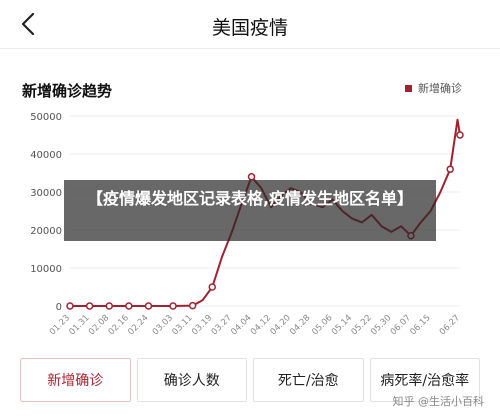 This screenshot has height=419, width=500. Describe the element at coordinates (46, 269) in the screenshot. I see `y-tick-label: 10000` at that location.